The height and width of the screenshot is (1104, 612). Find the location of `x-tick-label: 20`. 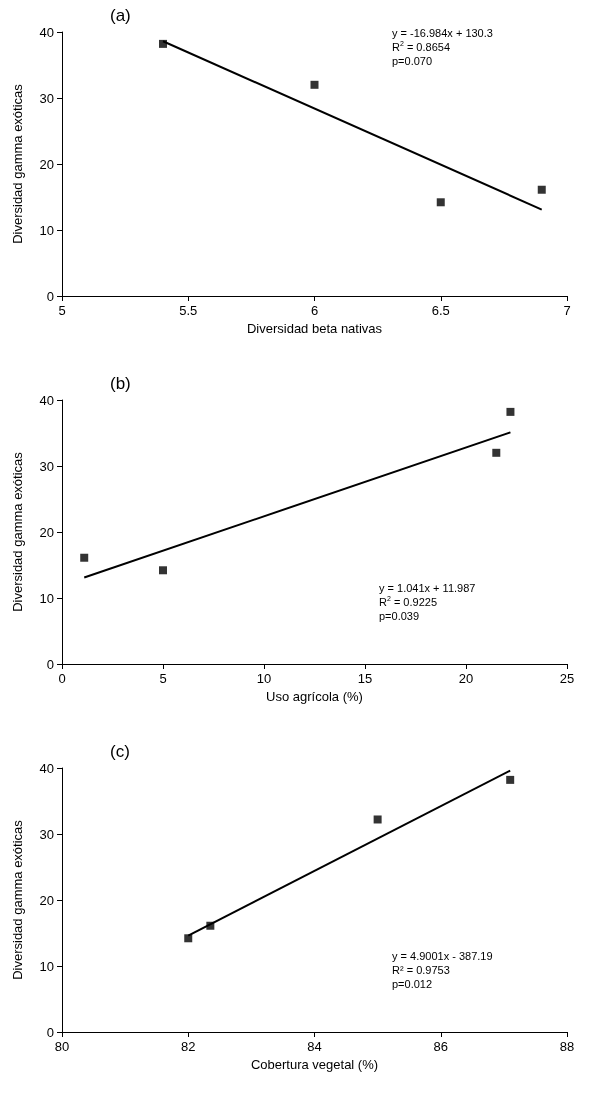

x-tick-label: 20 is located at coordinates (466, 678).